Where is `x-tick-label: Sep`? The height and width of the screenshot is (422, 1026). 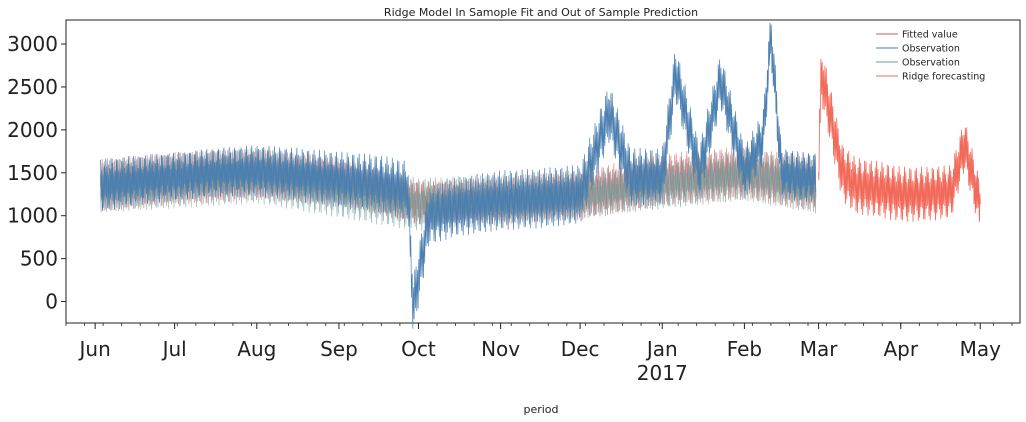 x-tick-label: Sep is located at coordinates (339, 349).